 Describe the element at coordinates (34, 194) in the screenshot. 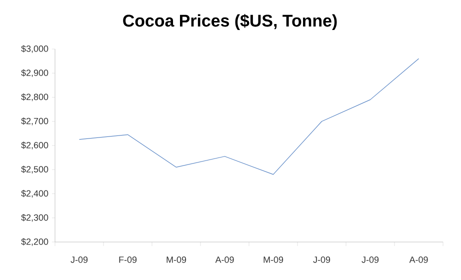

I see `y-tick-label: $2,400` at that location.